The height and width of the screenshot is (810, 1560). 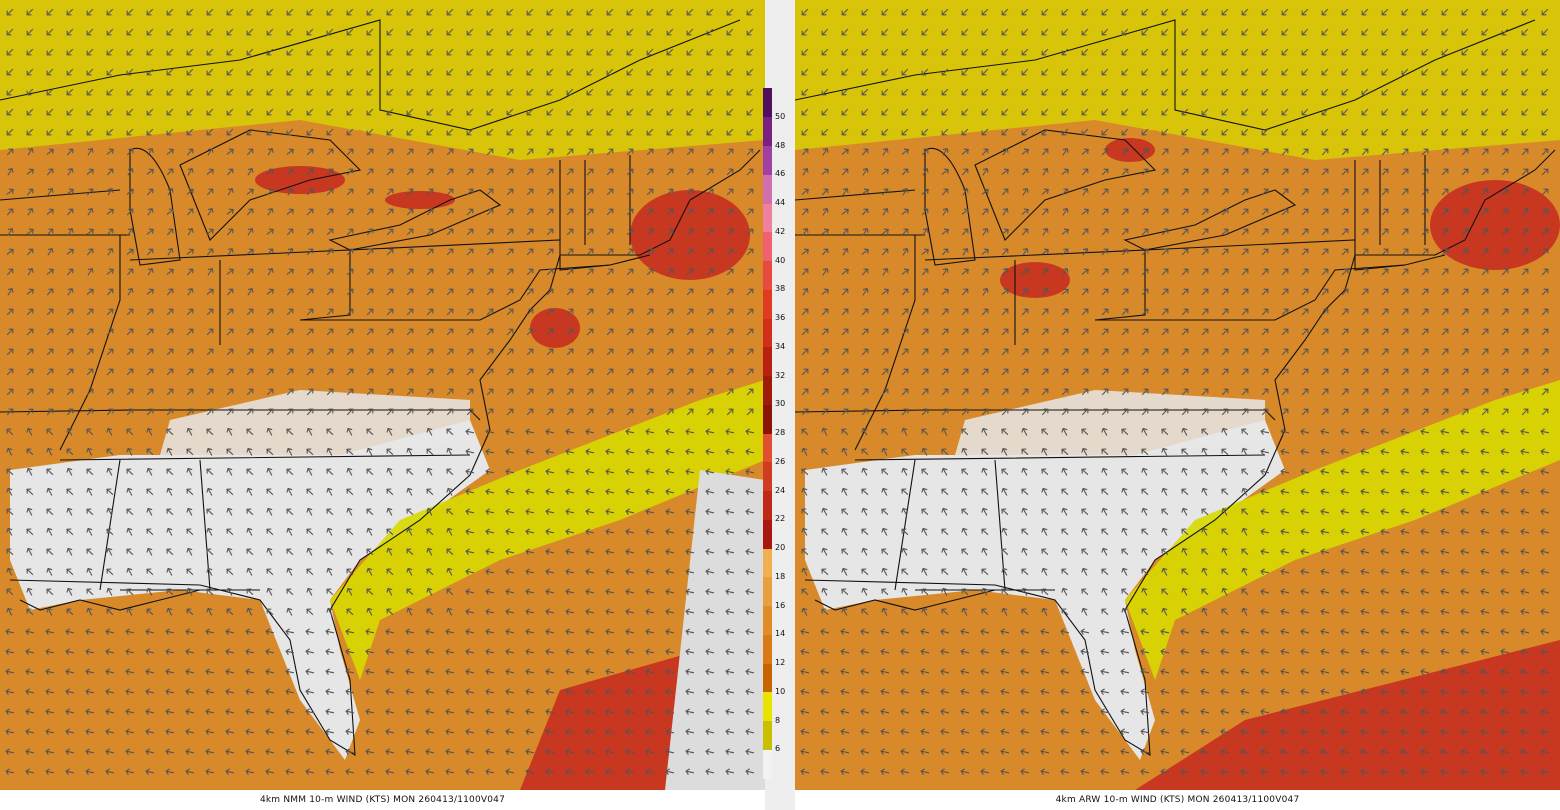 What do you see at coordinates (1270, 287) in the screenshot?
I see `state-boundary-line` at bounding box center [1270, 287].